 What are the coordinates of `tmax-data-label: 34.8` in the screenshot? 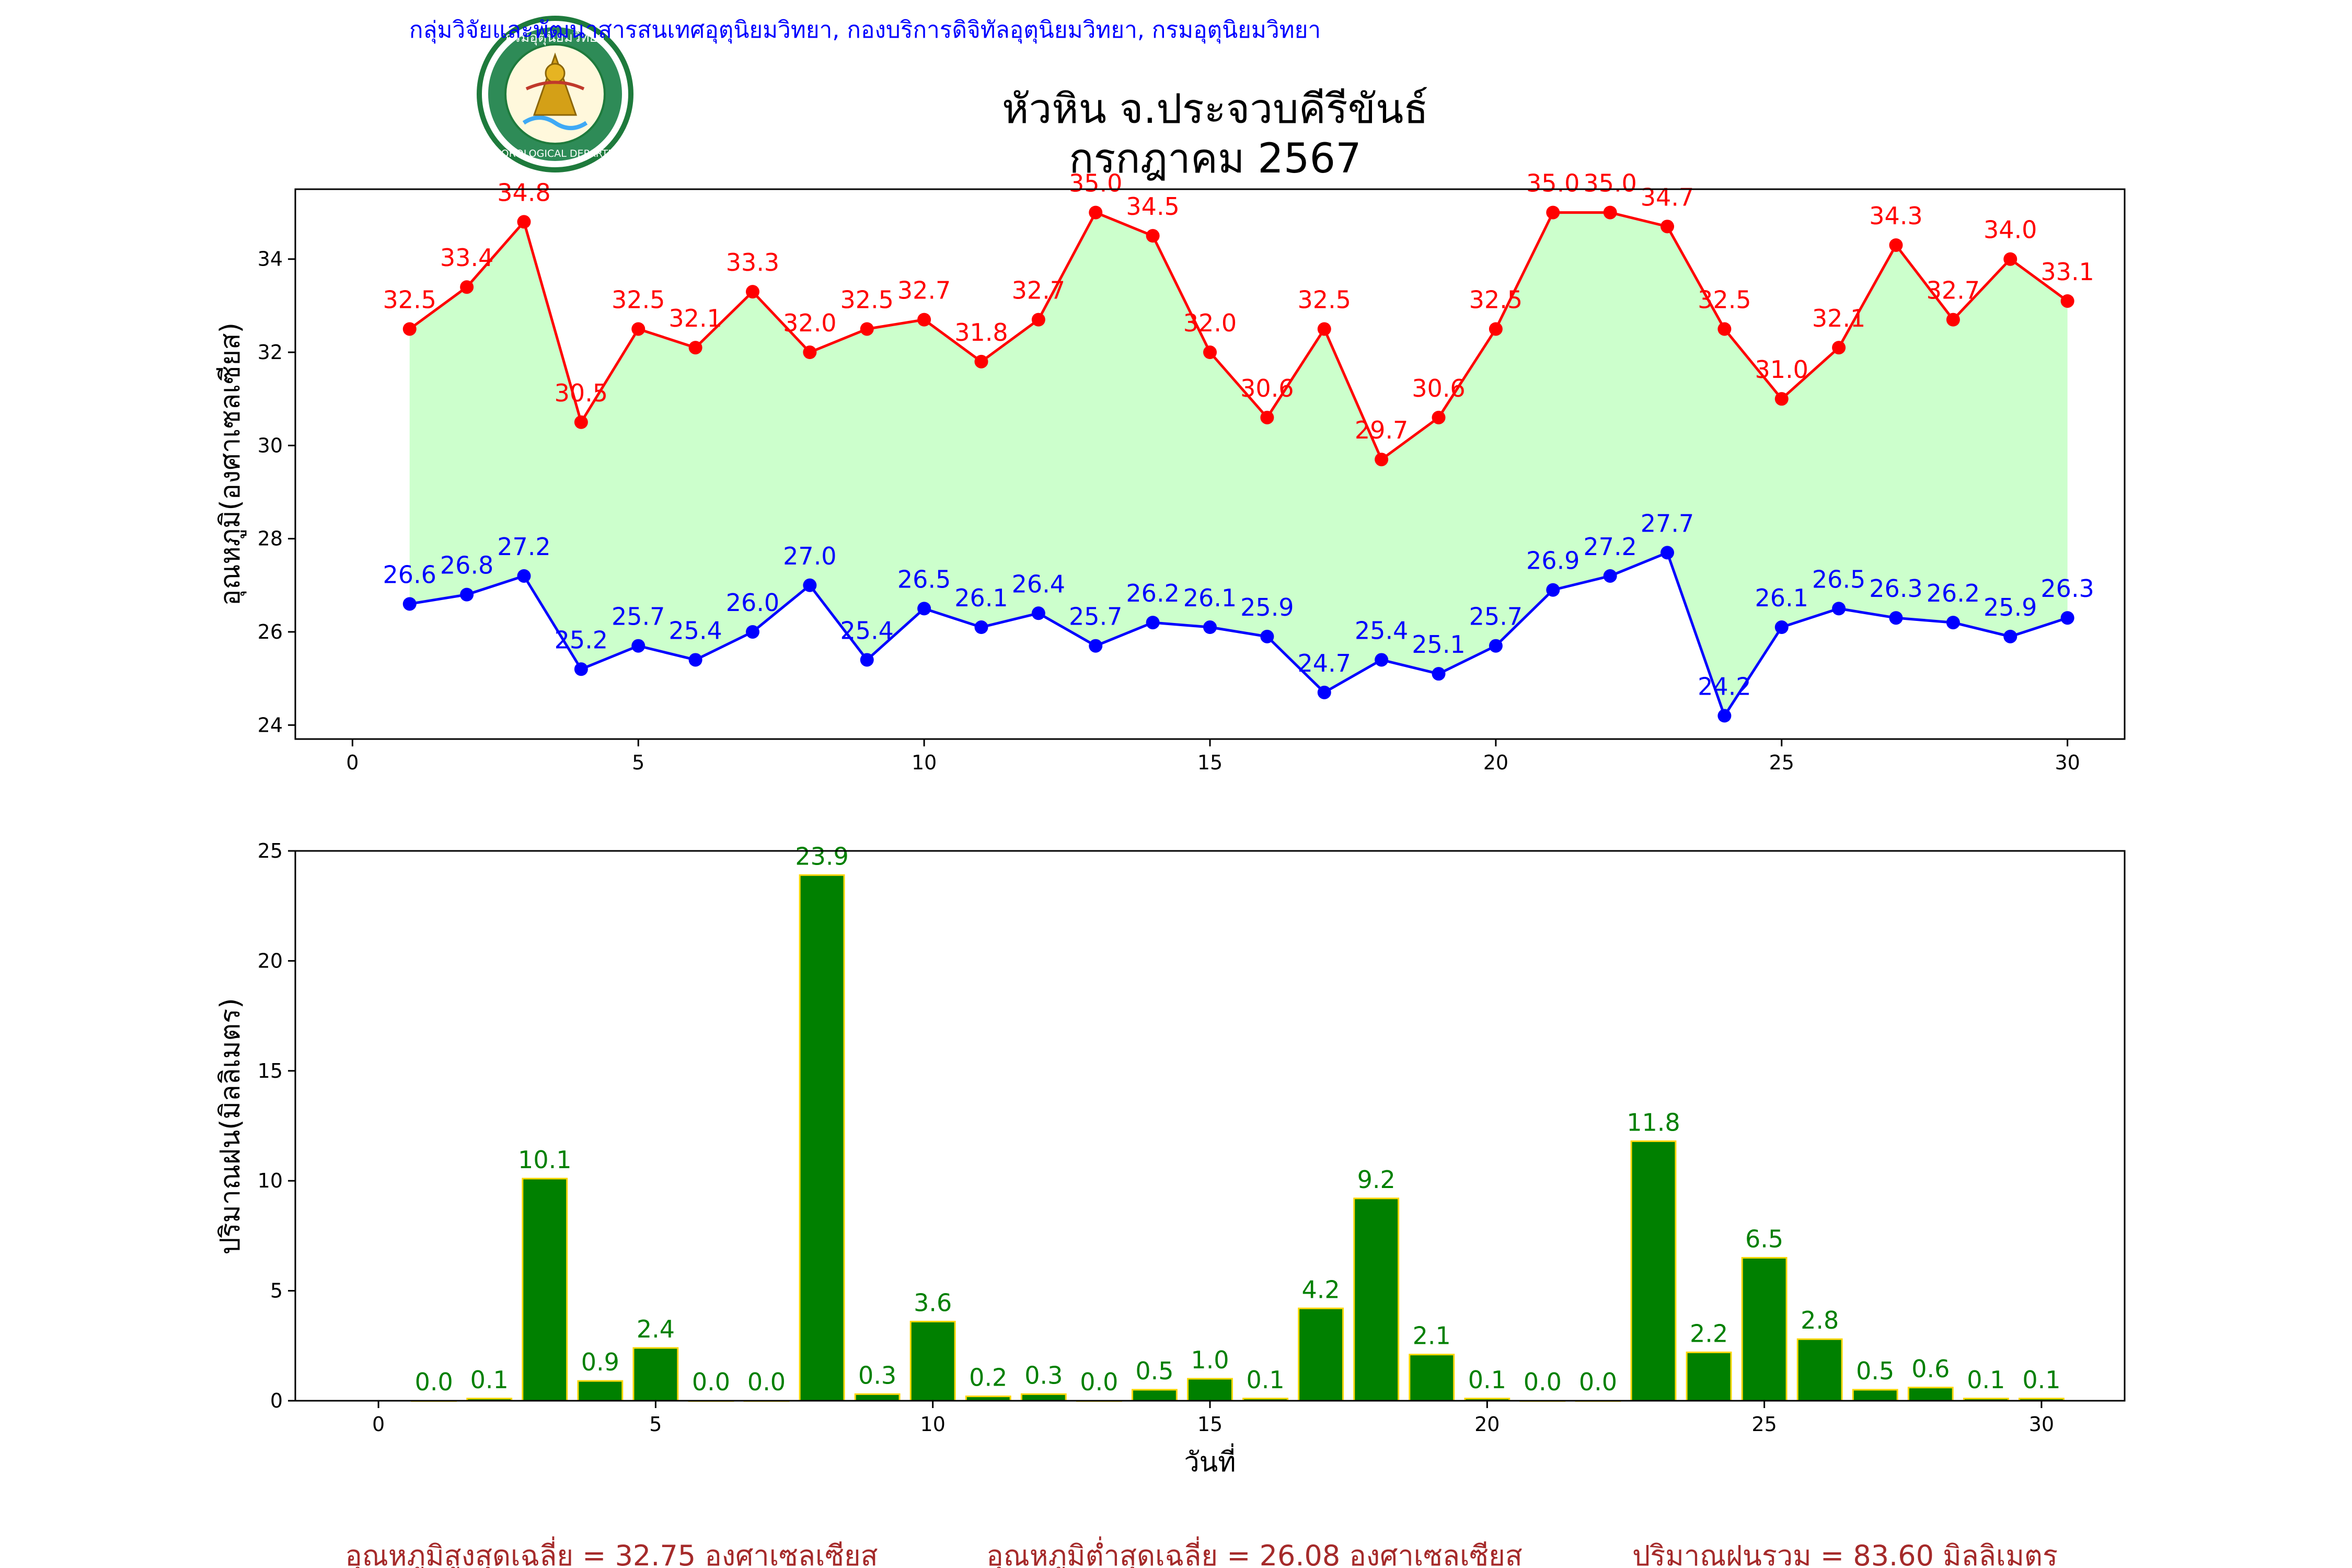 It's located at (523, 192).